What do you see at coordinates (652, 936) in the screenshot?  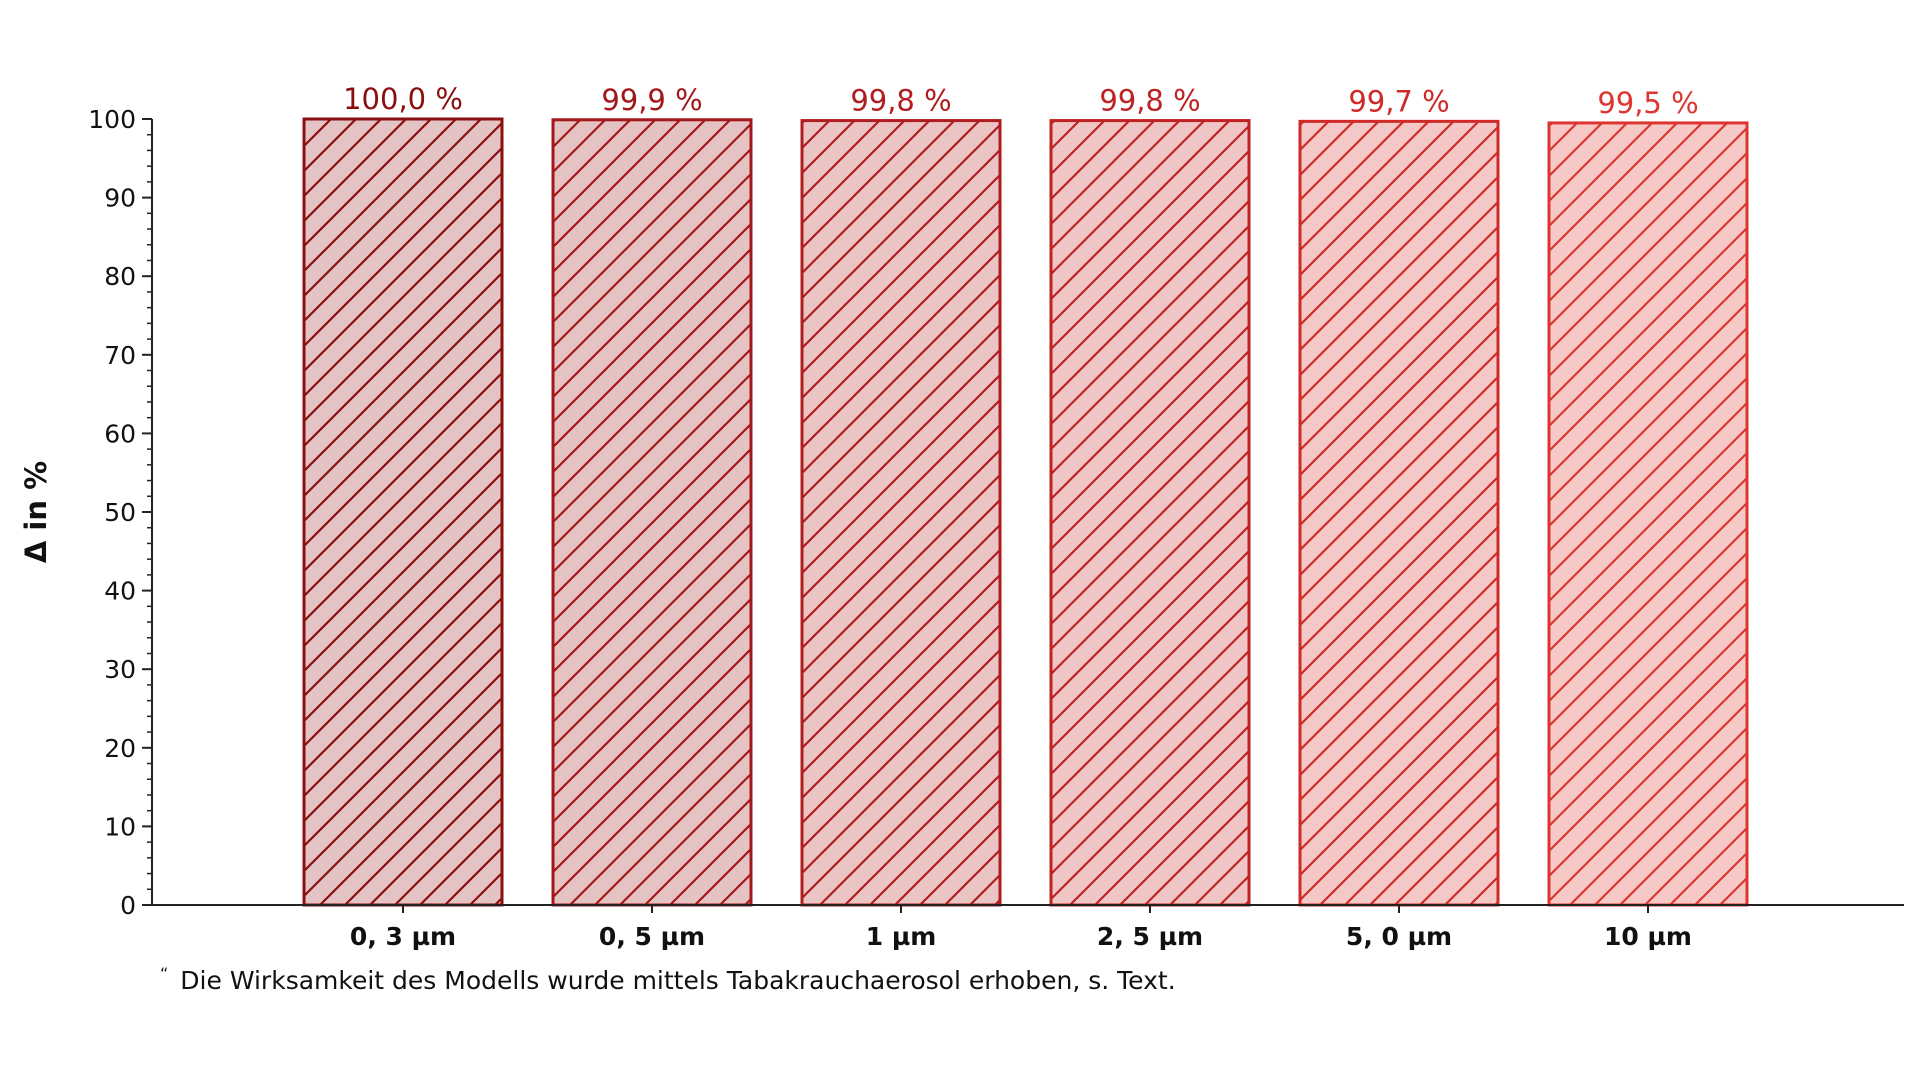 I see `x-tick-label-1: 0, 5 µm` at bounding box center [652, 936].